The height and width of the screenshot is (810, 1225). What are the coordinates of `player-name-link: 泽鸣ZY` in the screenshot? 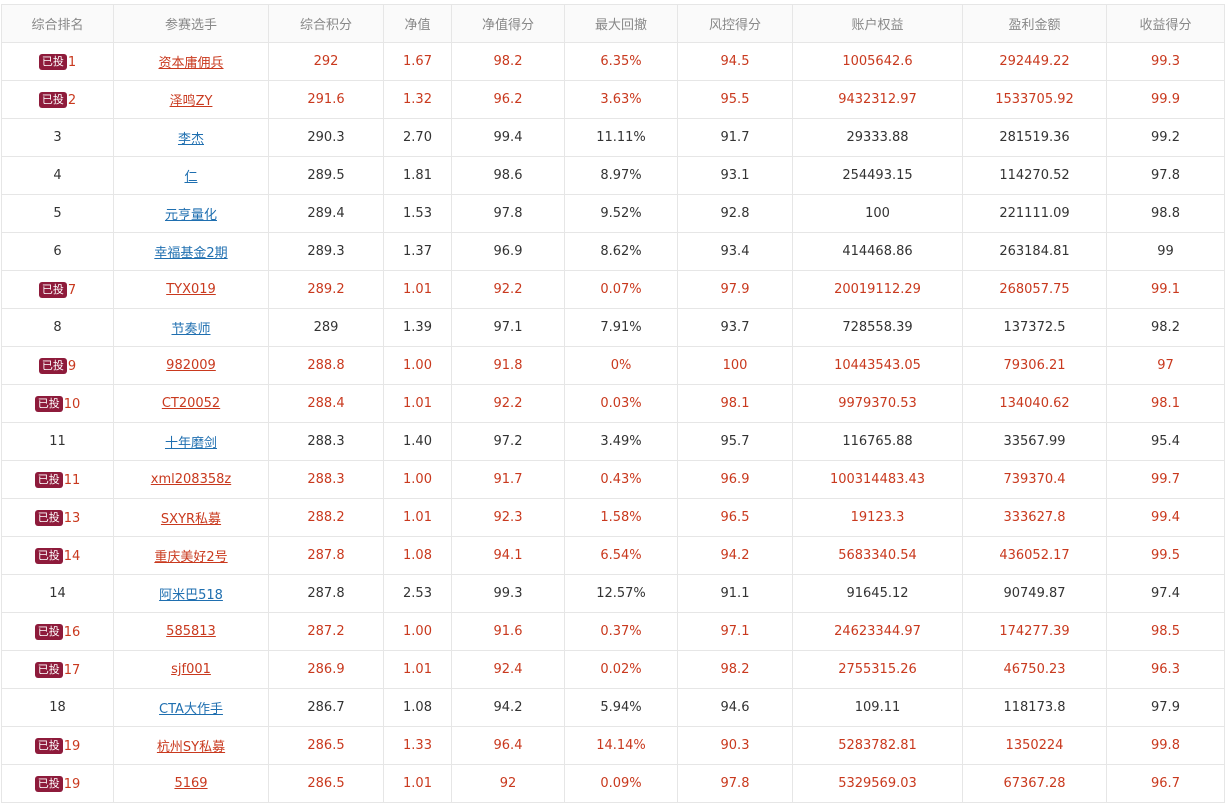 It's located at (191, 101).